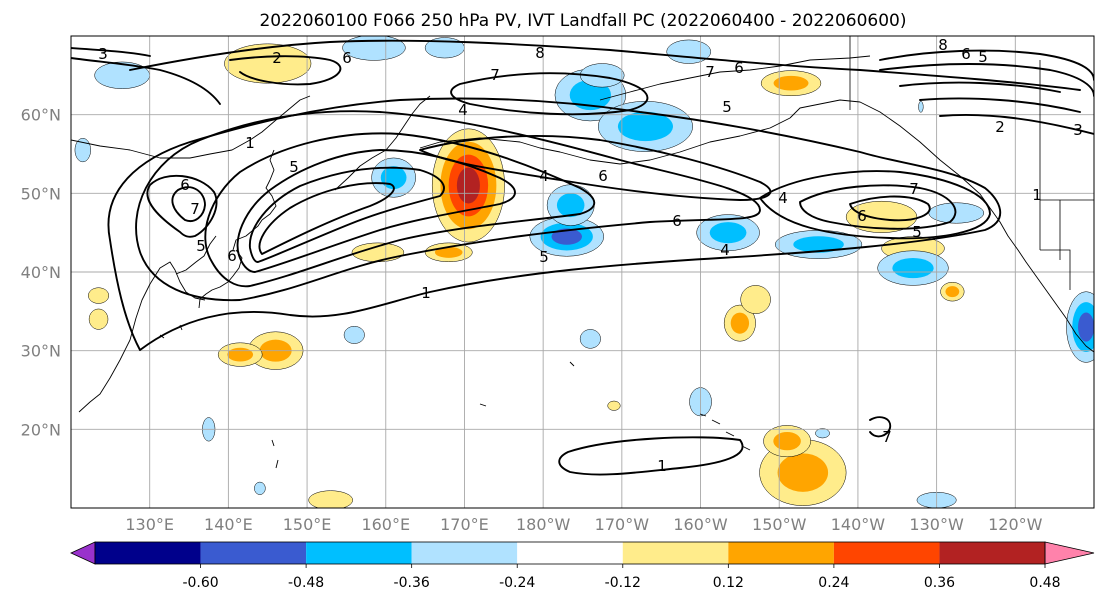 Image resolution: width=1105 pixels, height=601 pixels. I want to click on lat-tick-label: 30°N, so click(41, 351).